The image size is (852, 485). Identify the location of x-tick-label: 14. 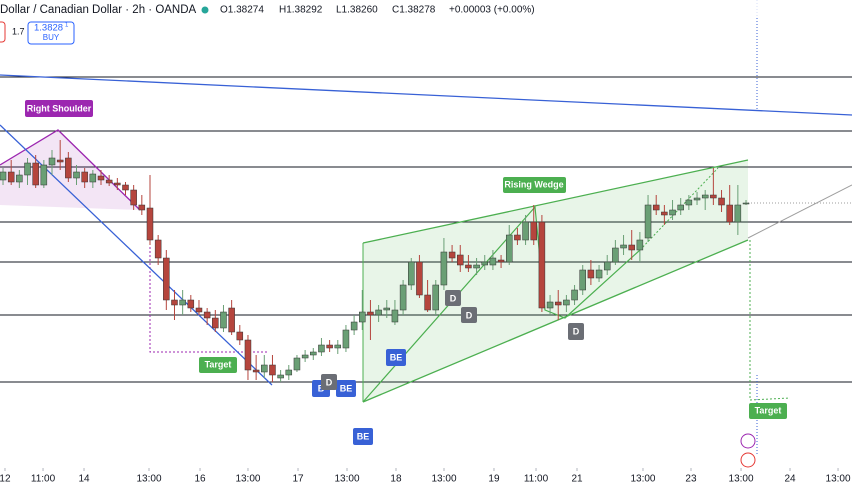
(84, 479).